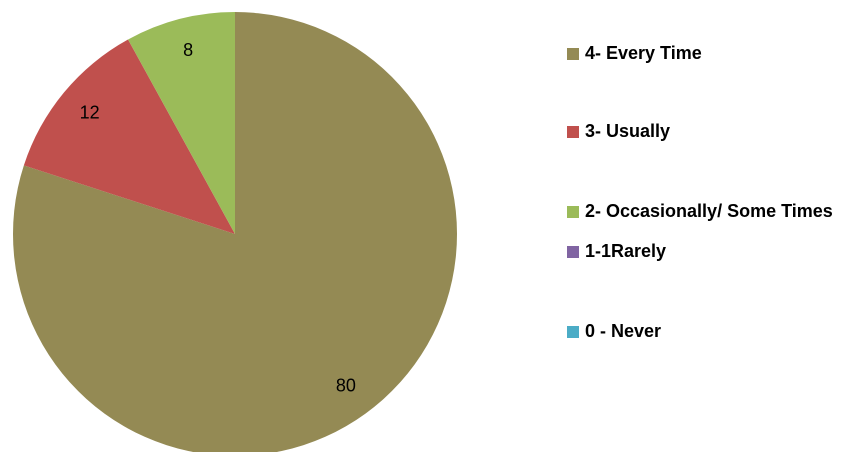 The image size is (849, 452). I want to click on legend-label: 1-1Rarely, so click(626, 251).